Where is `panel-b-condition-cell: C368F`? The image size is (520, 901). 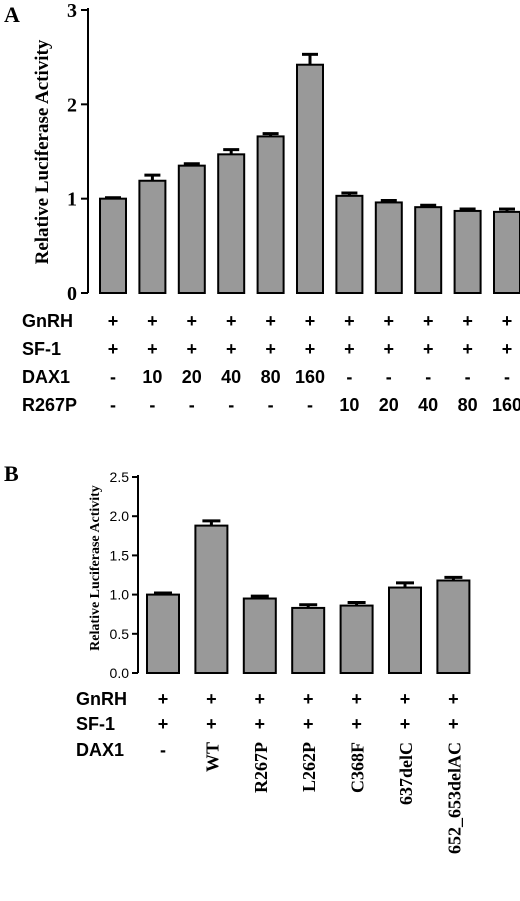
panel-b-condition-cell: C368F is located at coordinates (358, 767).